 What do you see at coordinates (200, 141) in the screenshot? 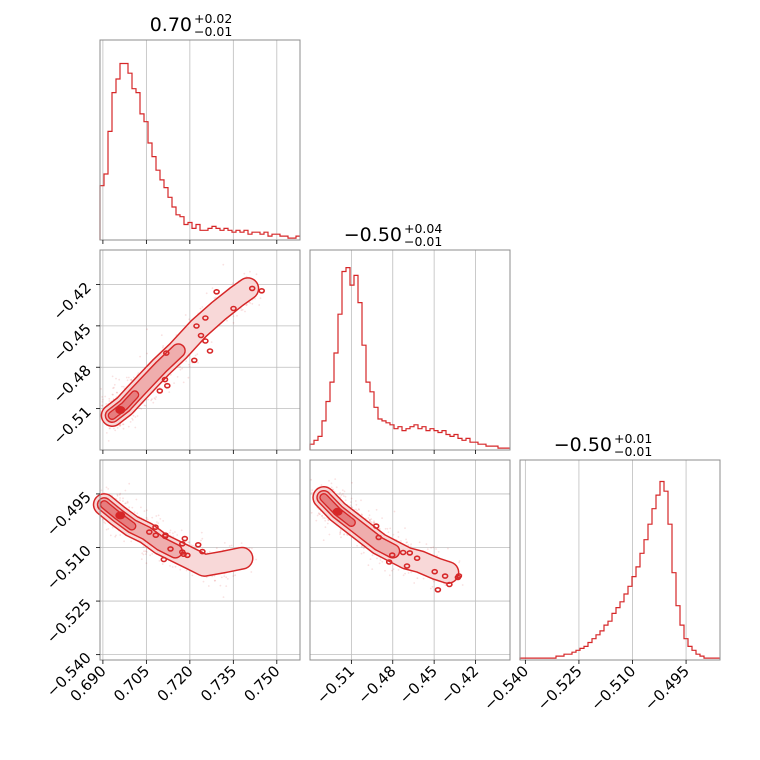
I see `histogram-panel-p0` at bounding box center [200, 141].